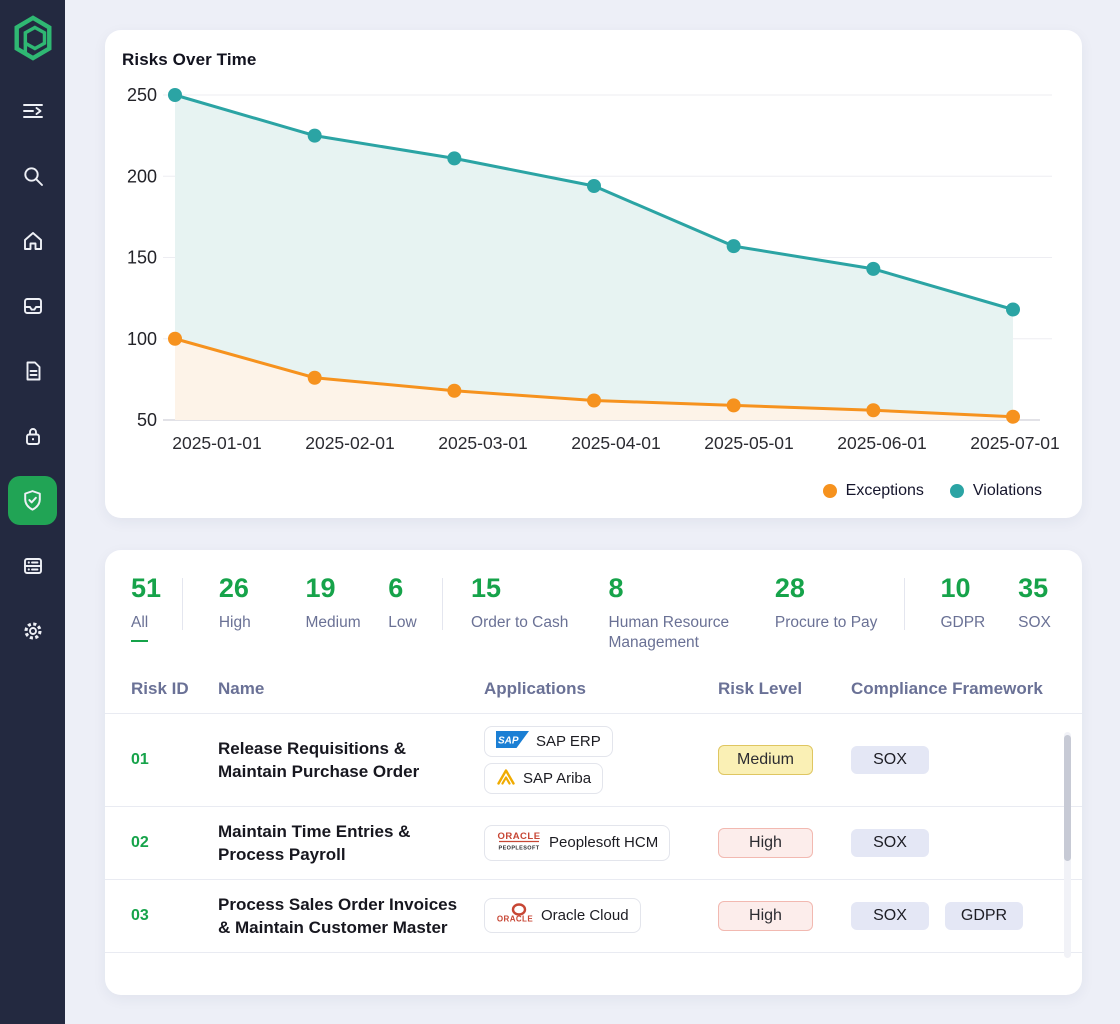 This screenshot has height=1024, width=1120. What do you see at coordinates (142, 176) in the screenshot?
I see `svg-text: 200` at bounding box center [142, 176].